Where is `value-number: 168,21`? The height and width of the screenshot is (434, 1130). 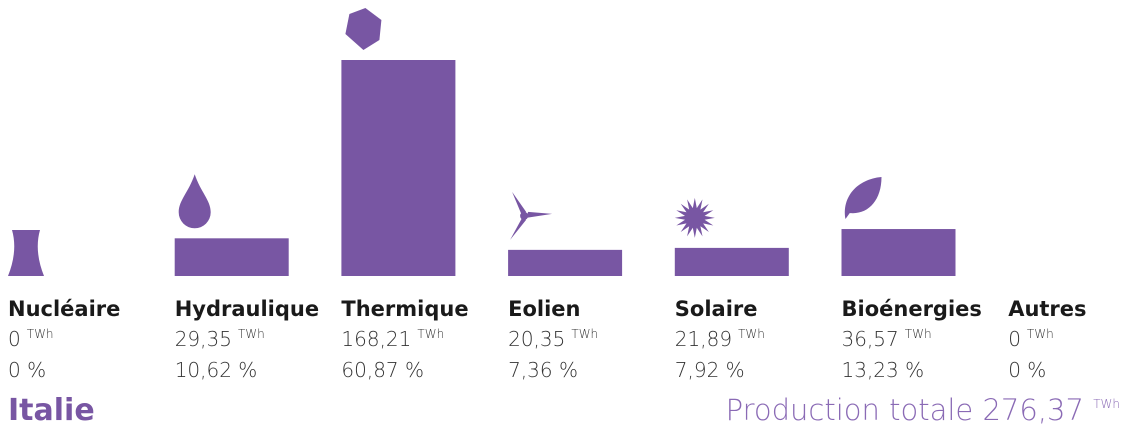
value-number: 168,21 is located at coordinates (376, 339).